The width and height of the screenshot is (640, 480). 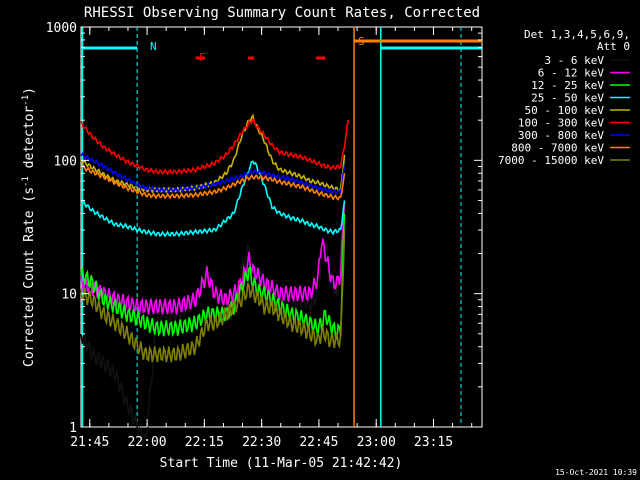 I want to click on flag-bars, so click(x=281, y=49).